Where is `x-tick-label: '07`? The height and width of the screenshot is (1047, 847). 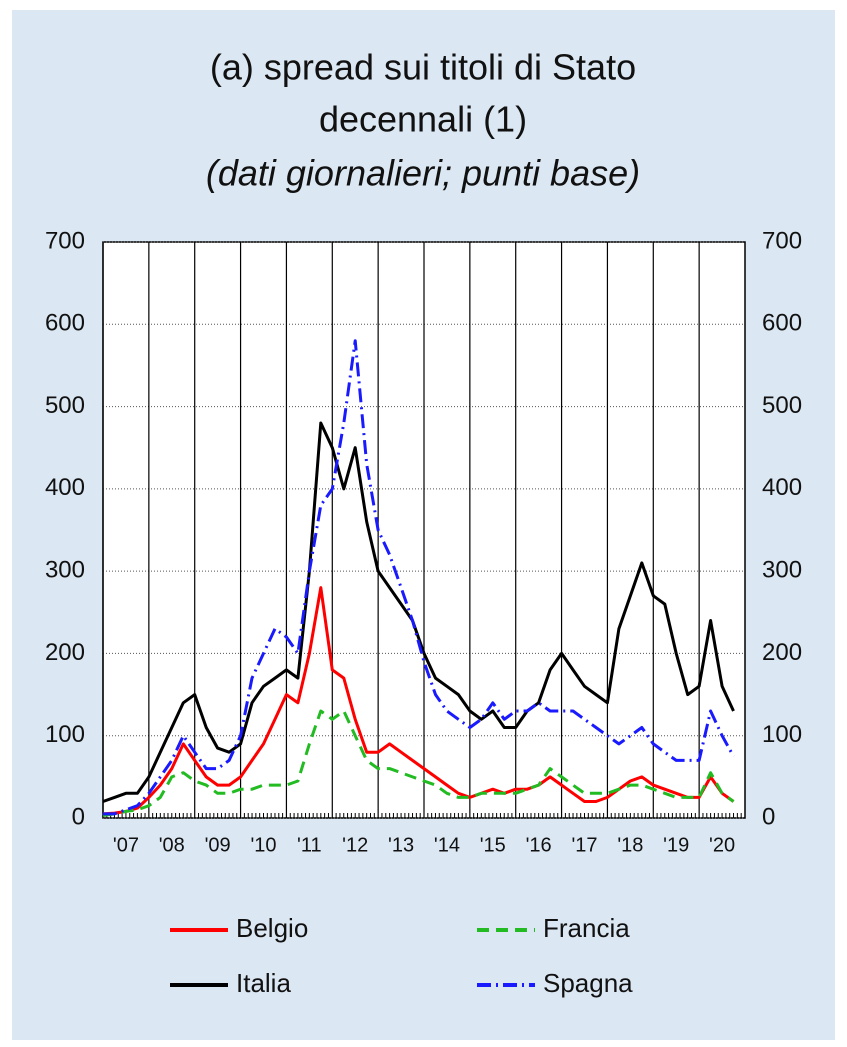 x-tick-label: '07 is located at coordinates (126, 845).